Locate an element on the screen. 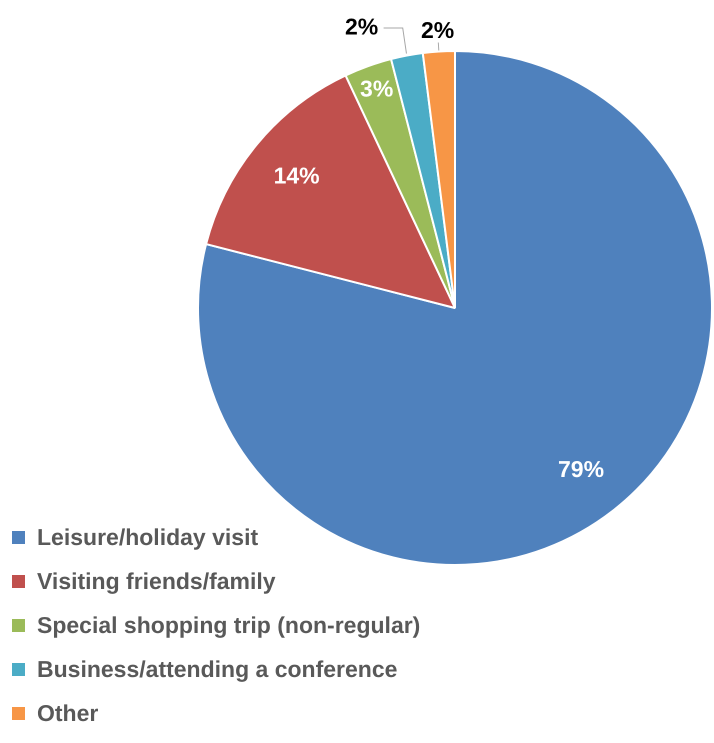 The height and width of the screenshot is (743, 714). legend-label: Other is located at coordinates (67, 713).